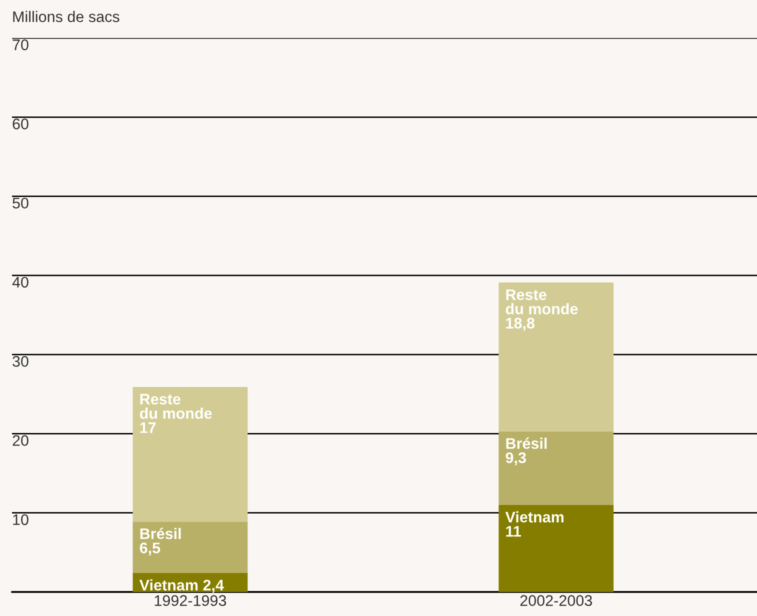 The width and height of the screenshot is (757, 616). I want to click on text: Brésil, so click(526, 443).